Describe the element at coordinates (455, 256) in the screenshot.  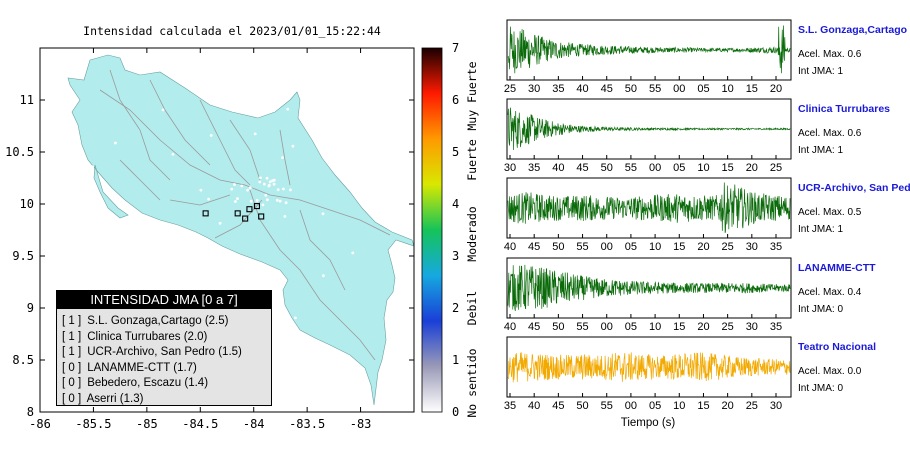
I see `colorbar-tick-label: 3` at that location.